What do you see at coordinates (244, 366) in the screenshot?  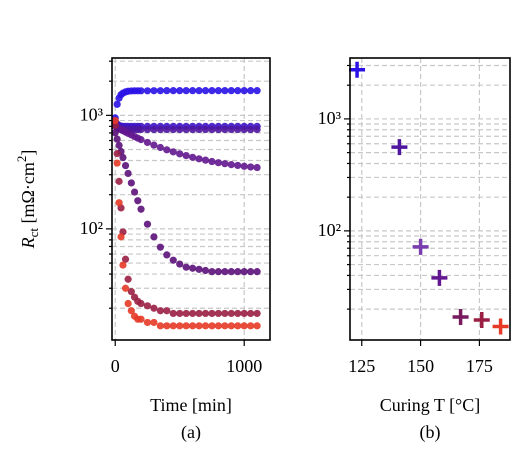 I see `x-tick-label: 1000` at bounding box center [244, 366].